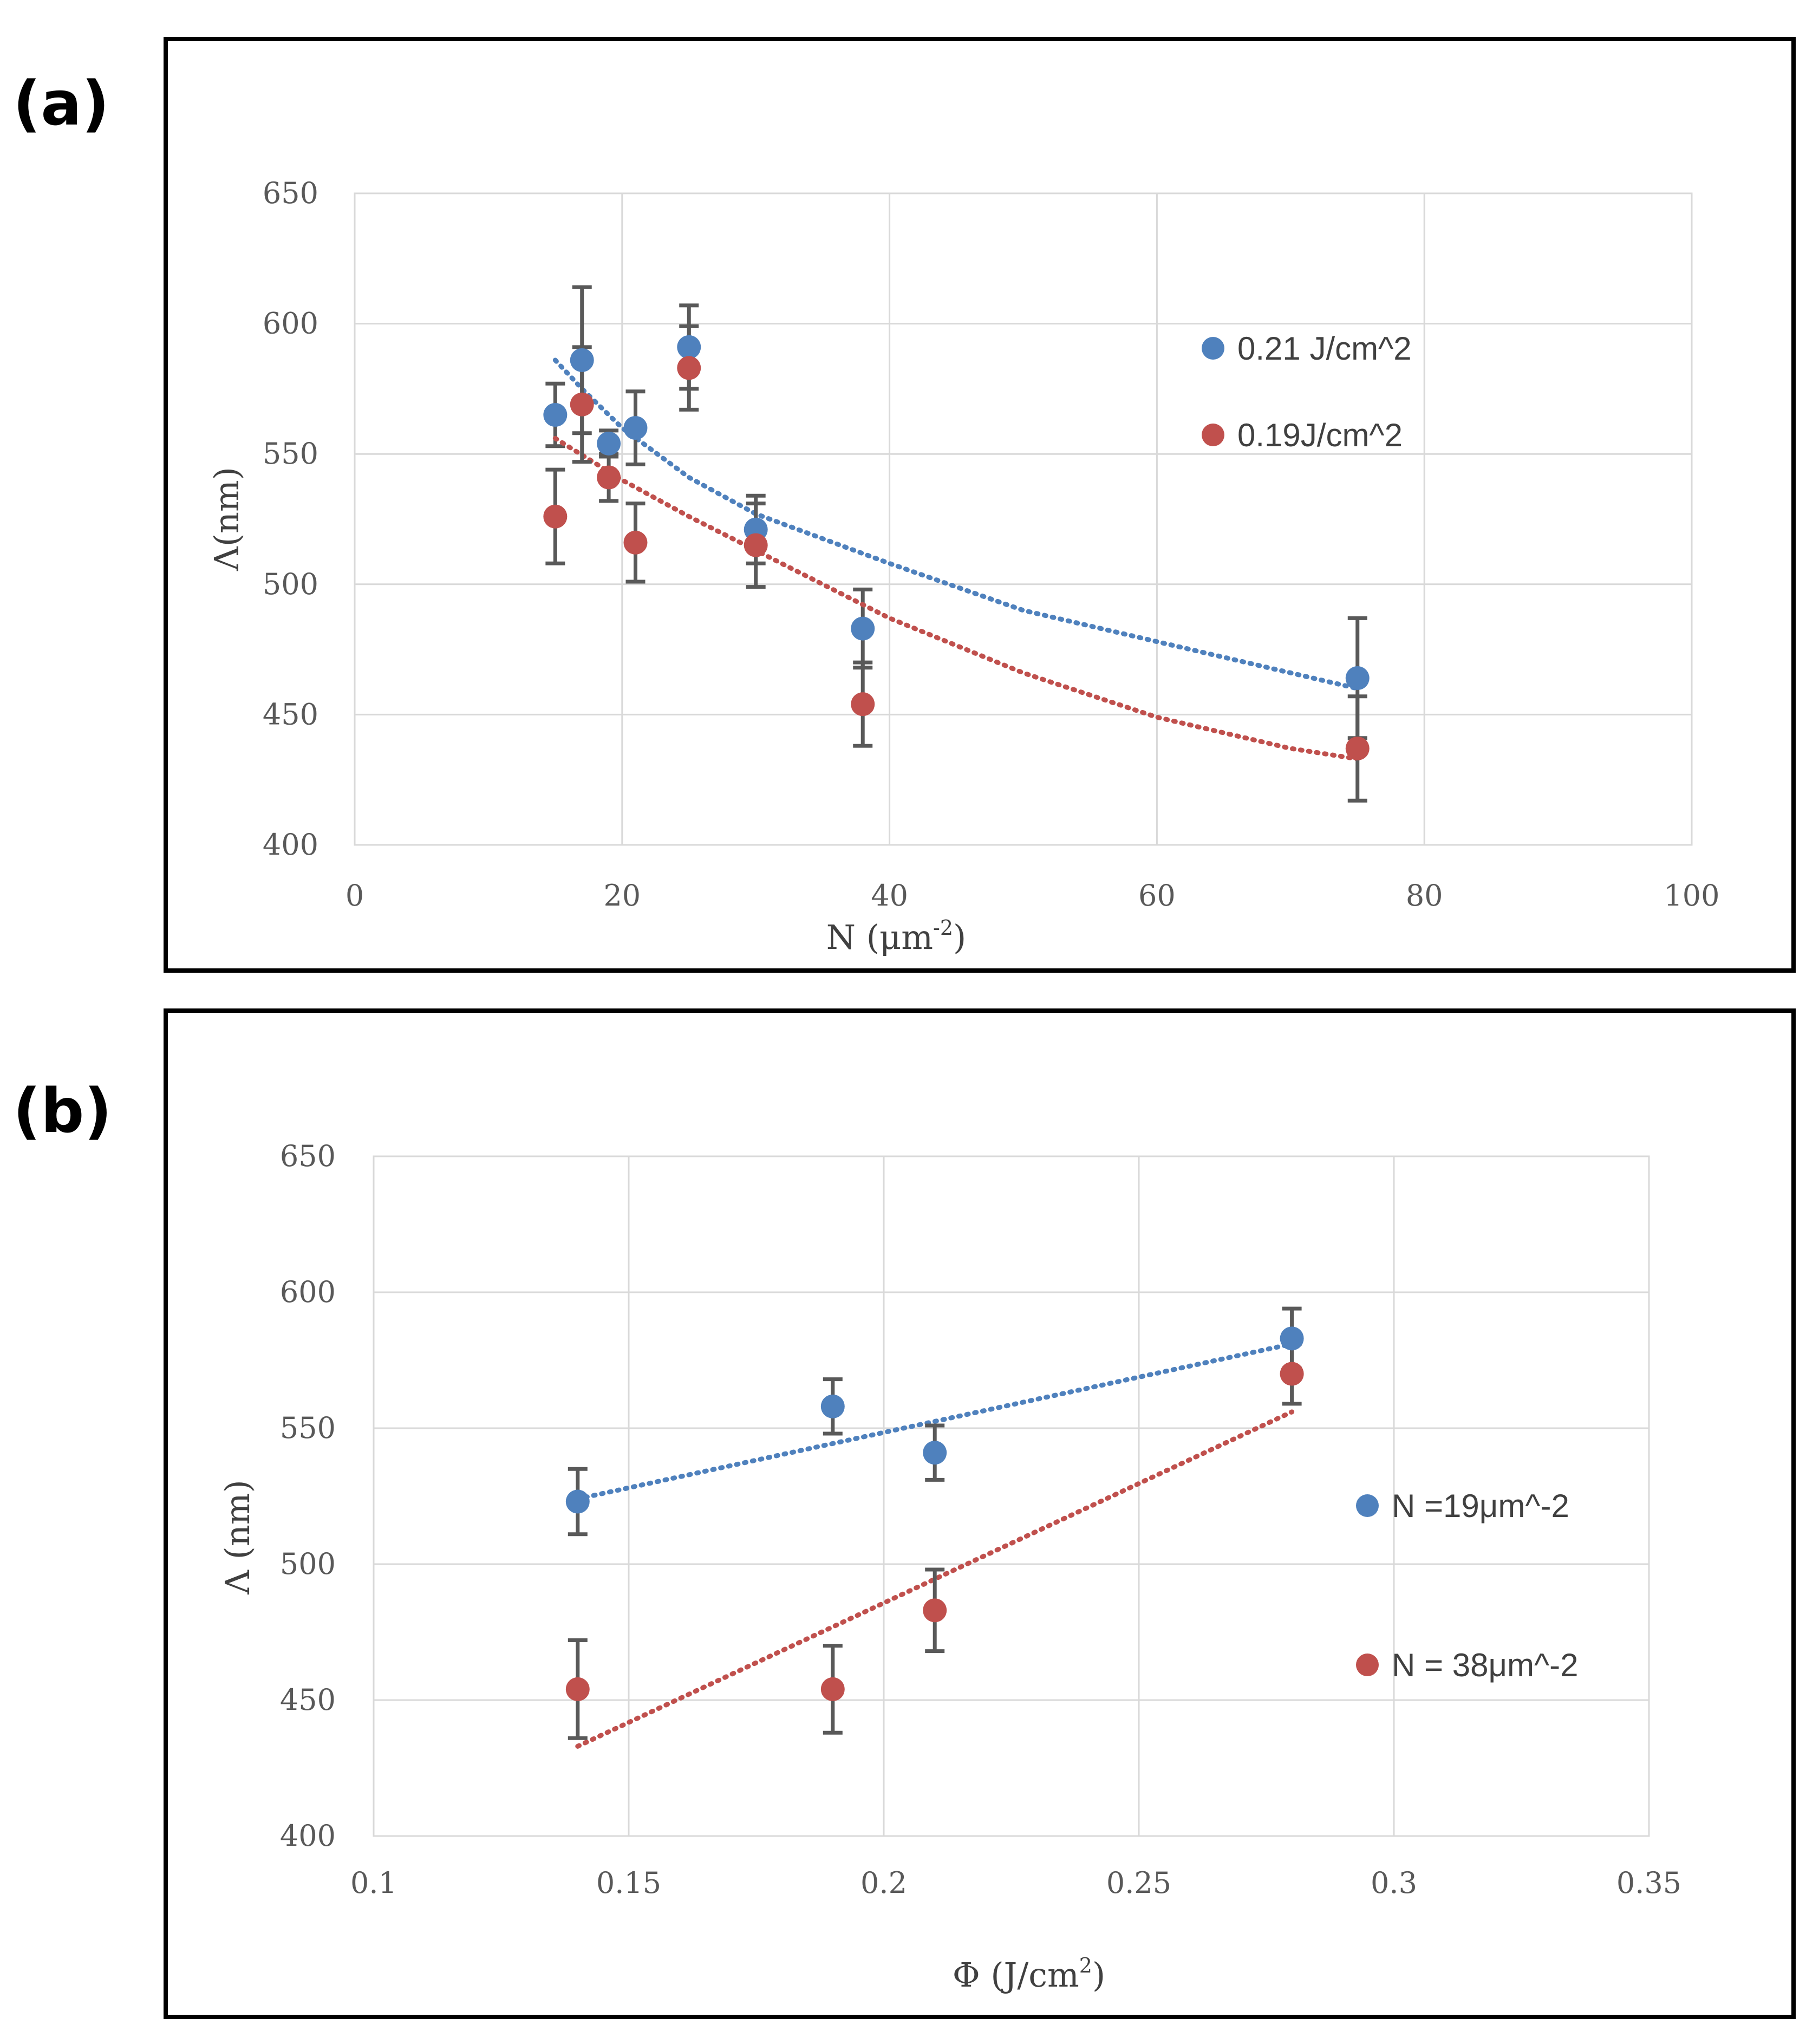  What do you see at coordinates (1367, 1665) in the screenshot?
I see `legend-marker-red-b` at bounding box center [1367, 1665].